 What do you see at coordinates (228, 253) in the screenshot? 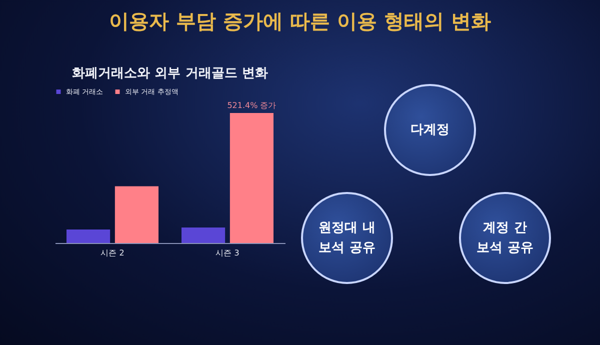
I see `x-tick-label: 시즌 3` at bounding box center [228, 253].